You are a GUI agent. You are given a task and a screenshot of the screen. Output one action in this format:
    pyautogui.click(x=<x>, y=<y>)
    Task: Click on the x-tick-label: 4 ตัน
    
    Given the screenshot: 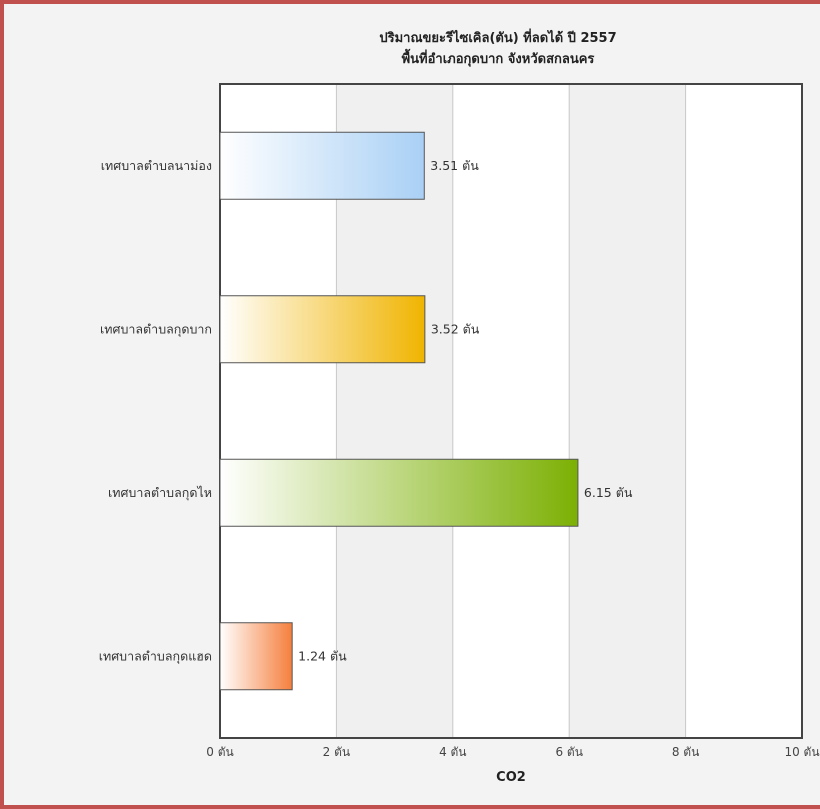 What is the action you would take?
    pyautogui.click(x=452, y=752)
    